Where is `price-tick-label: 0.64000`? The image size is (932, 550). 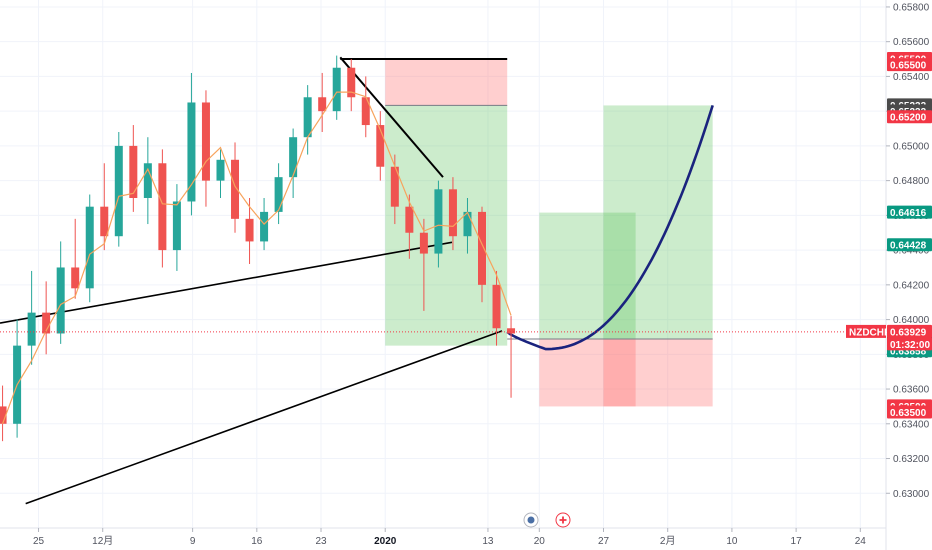 price-tick-label: 0.64000 is located at coordinates (911, 320).